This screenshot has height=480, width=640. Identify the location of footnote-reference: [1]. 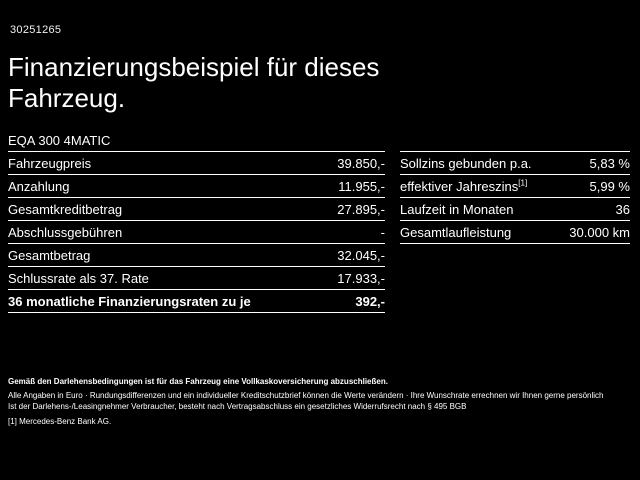
(523, 183).